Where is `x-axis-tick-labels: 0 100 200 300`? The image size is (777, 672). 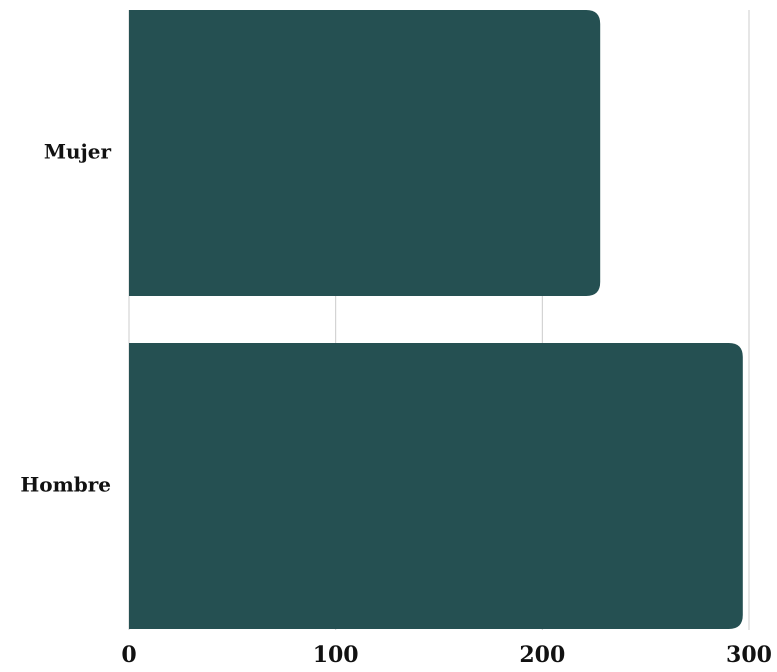 x-axis-tick-labels: 0 100 200 300 is located at coordinates (446, 655).